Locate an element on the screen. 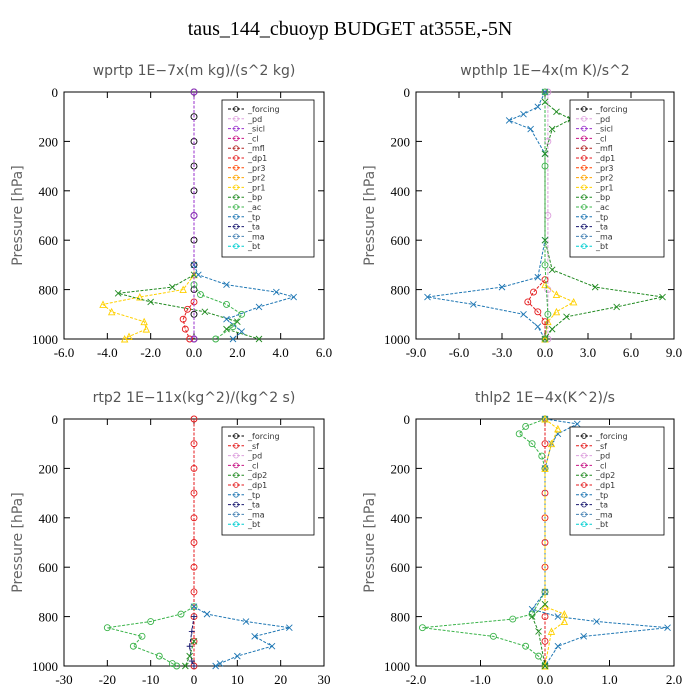 Image resolution: width=700 pixels, height=700 pixels. series-forcing is located at coordinates (194, 542).